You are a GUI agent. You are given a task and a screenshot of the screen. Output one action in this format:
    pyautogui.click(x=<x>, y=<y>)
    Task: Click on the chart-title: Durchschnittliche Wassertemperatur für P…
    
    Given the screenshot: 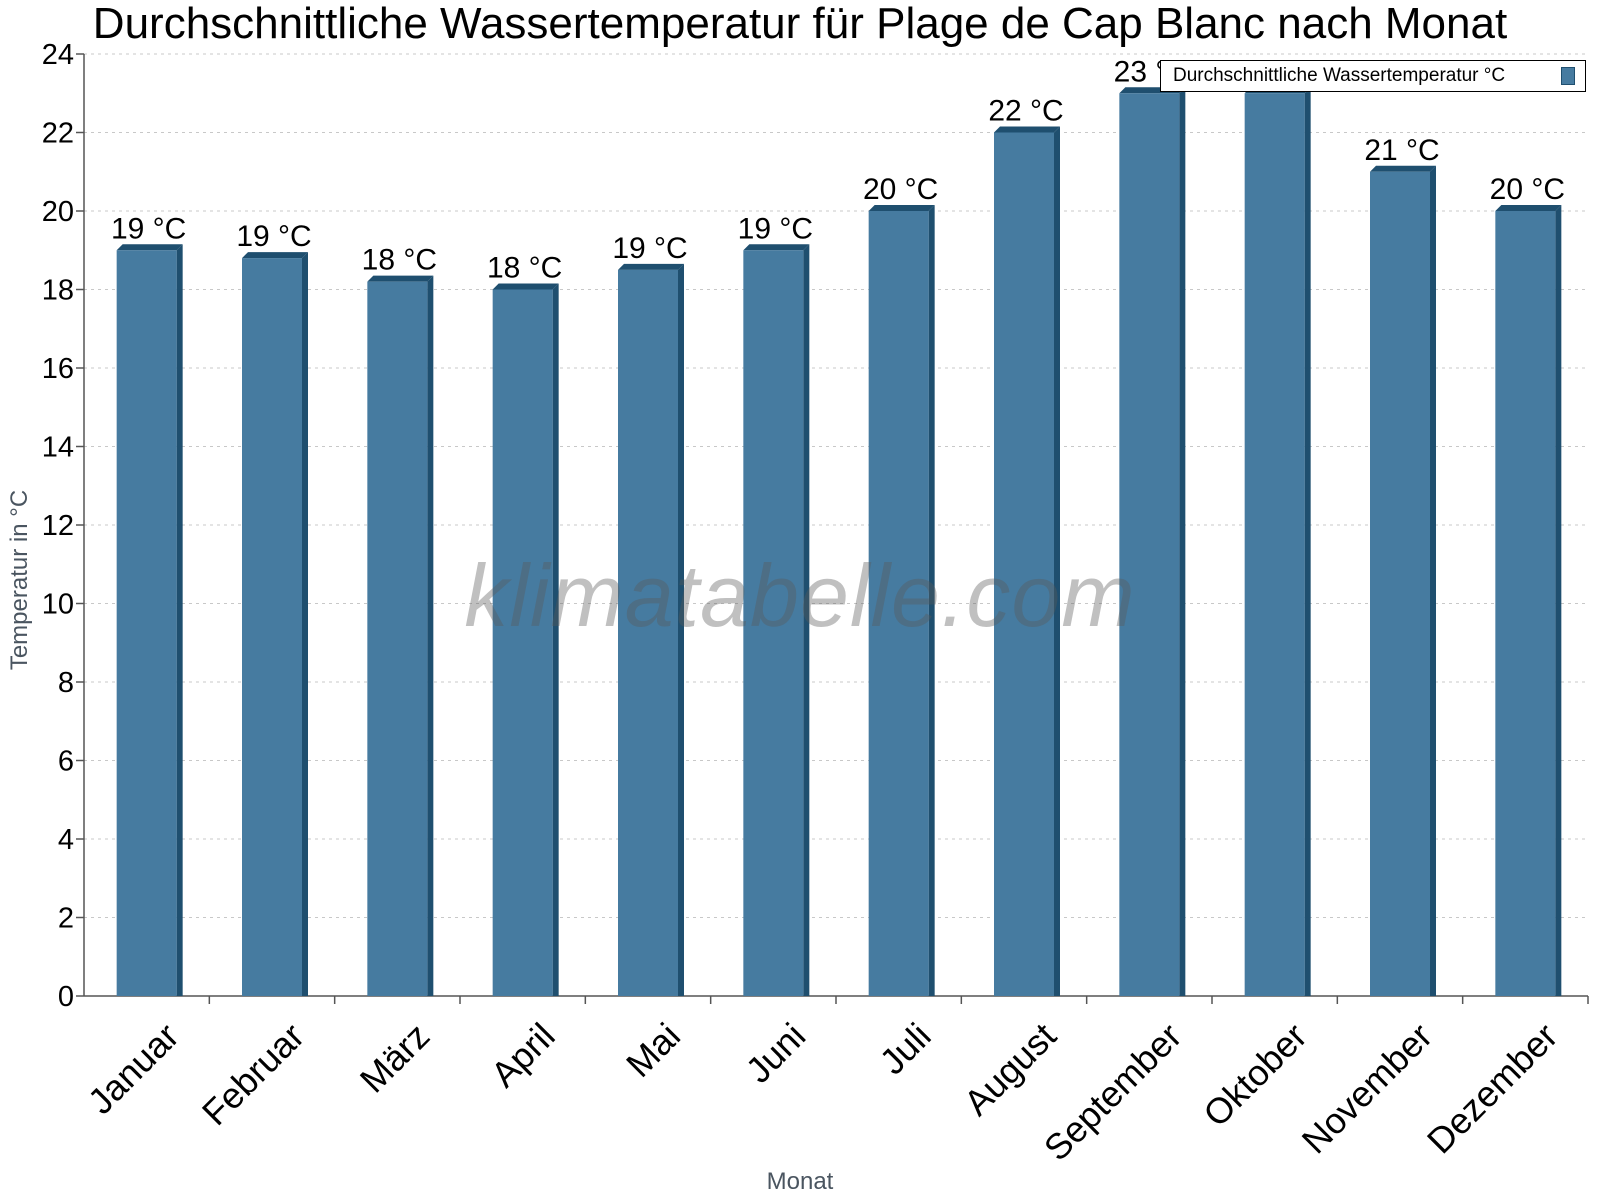 What is the action you would take?
    pyautogui.click(x=800, y=24)
    